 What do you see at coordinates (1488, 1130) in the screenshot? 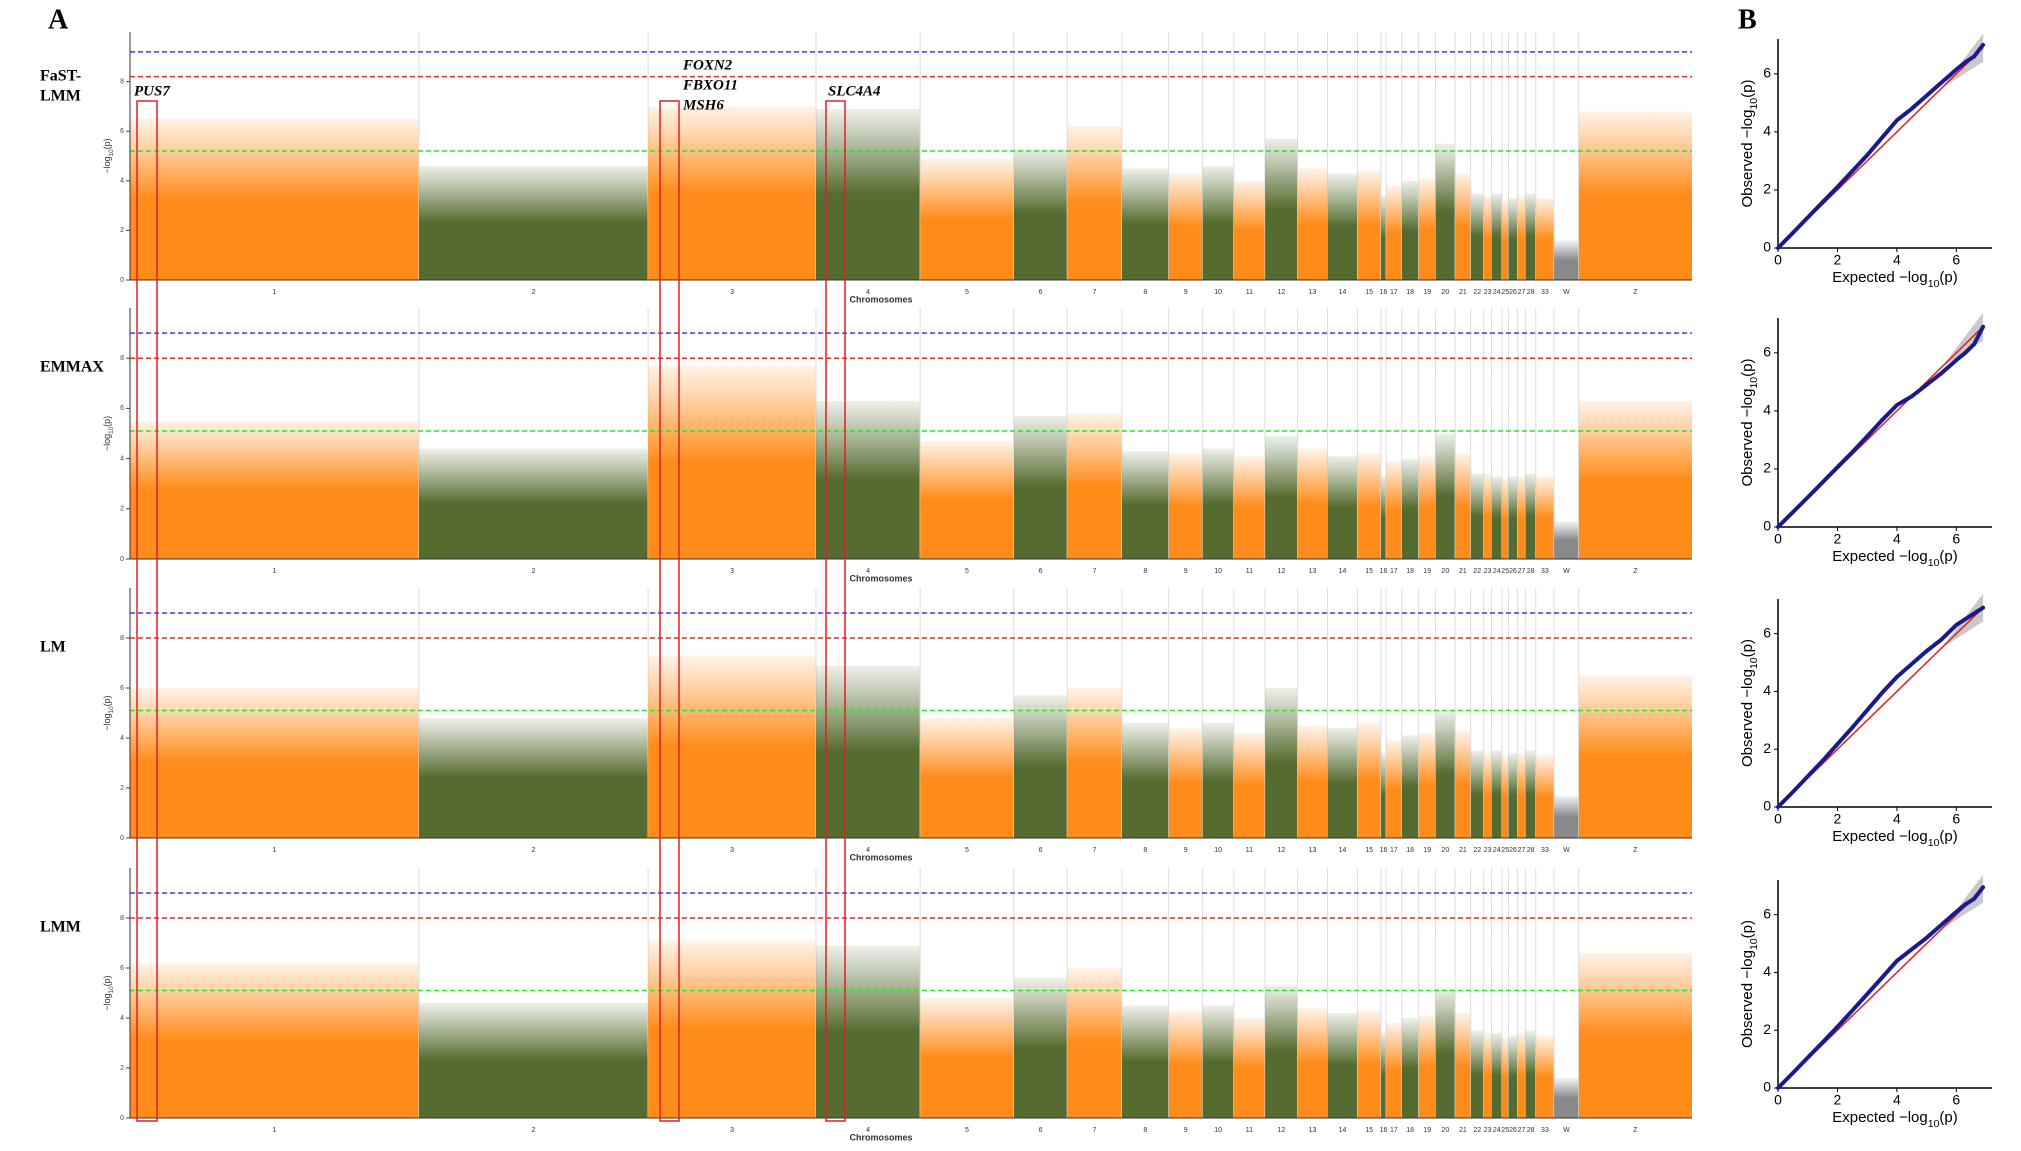
I see `x-tick-label: 23` at bounding box center [1488, 1130].